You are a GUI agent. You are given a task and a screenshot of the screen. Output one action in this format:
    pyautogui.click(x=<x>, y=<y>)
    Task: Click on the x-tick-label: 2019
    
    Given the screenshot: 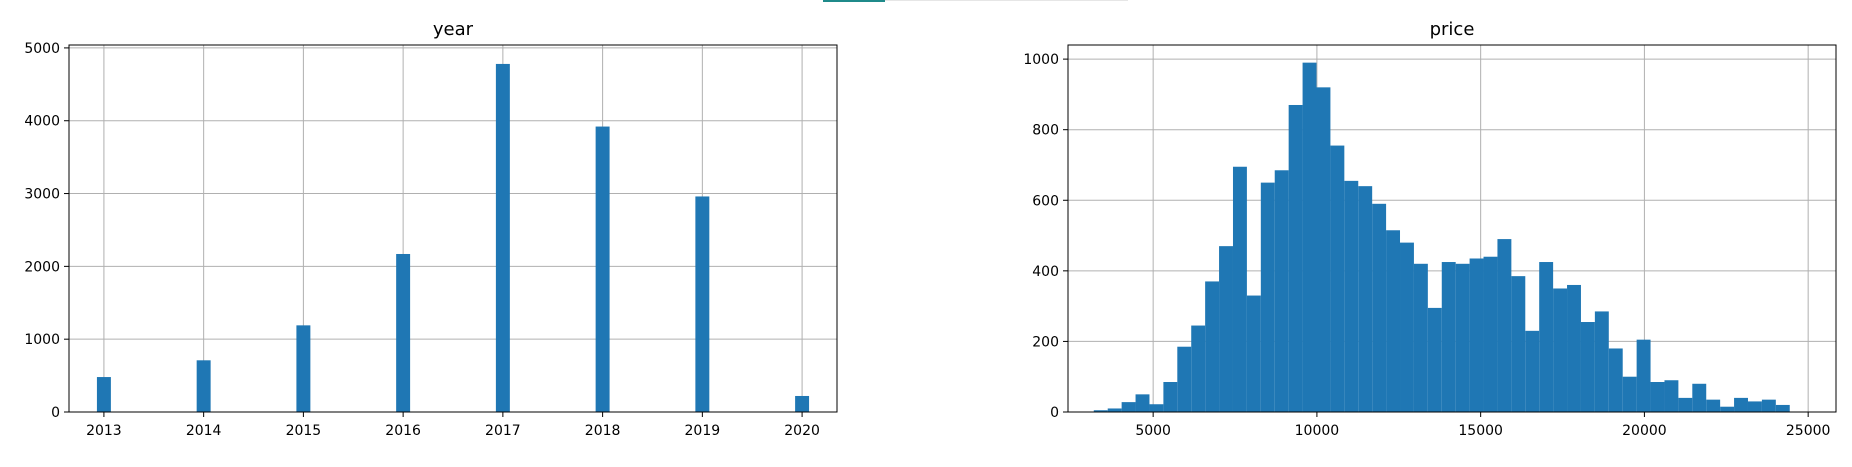 What is the action you would take?
    pyautogui.click(x=703, y=431)
    